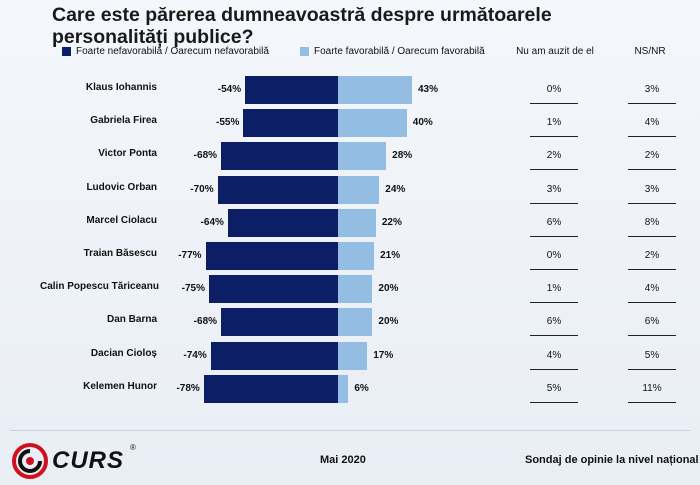 The image size is (700, 485). Describe the element at coordinates (427, 89) in the screenshot. I see `data-label-positive: 43%` at that location.